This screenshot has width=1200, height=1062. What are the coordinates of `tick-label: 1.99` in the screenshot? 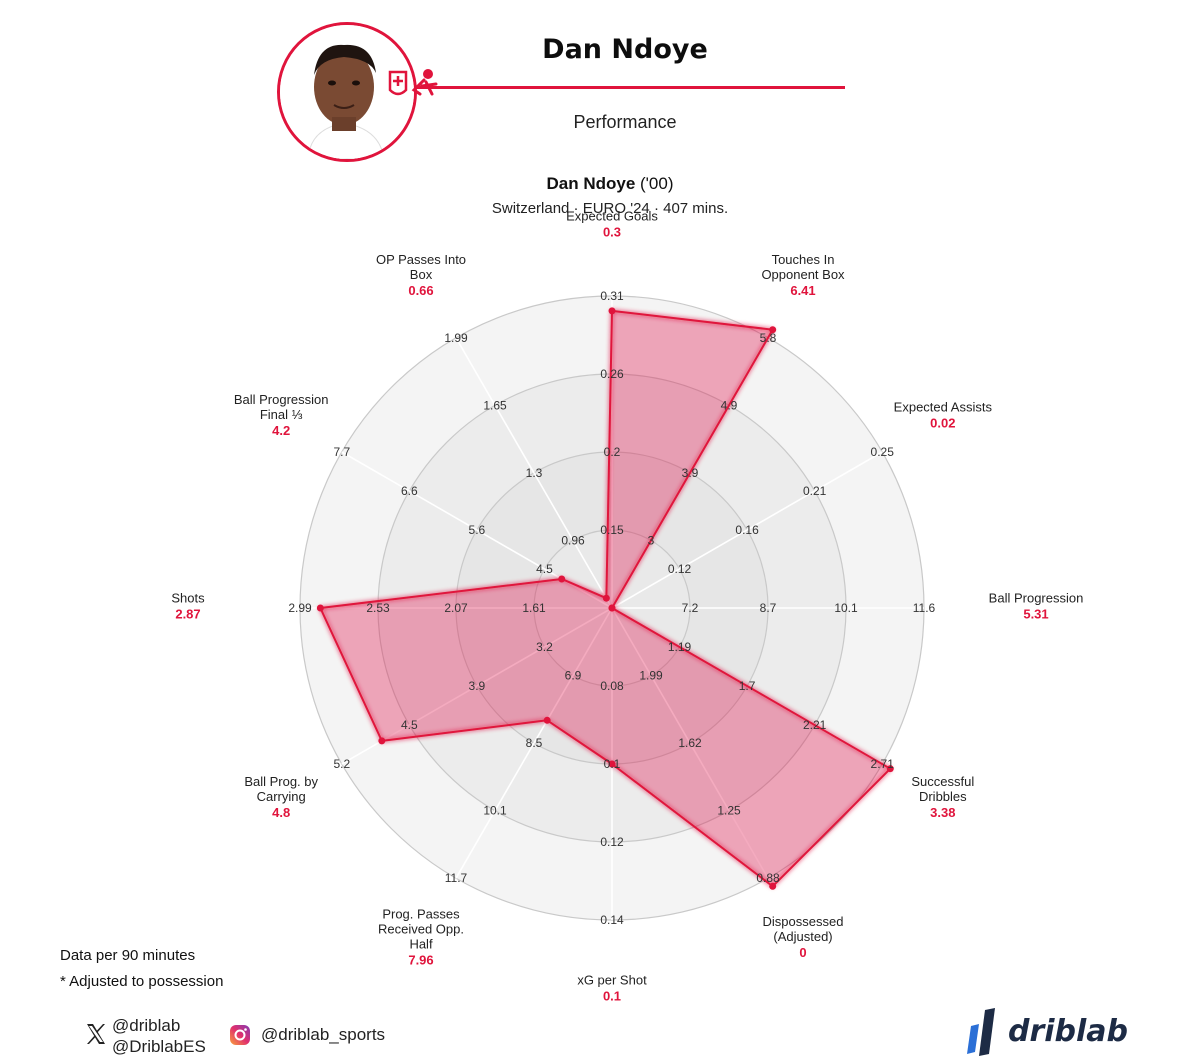 It's located at (651, 676).